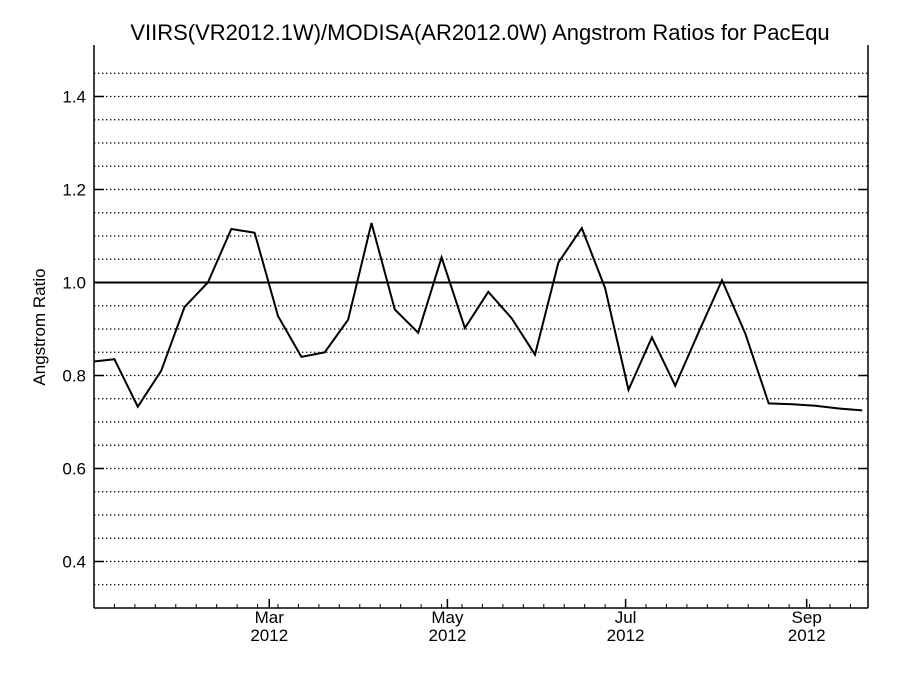 The width and height of the screenshot is (900, 680). What do you see at coordinates (447, 617) in the screenshot?
I see `x-tick-month-label: May` at bounding box center [447, 617].